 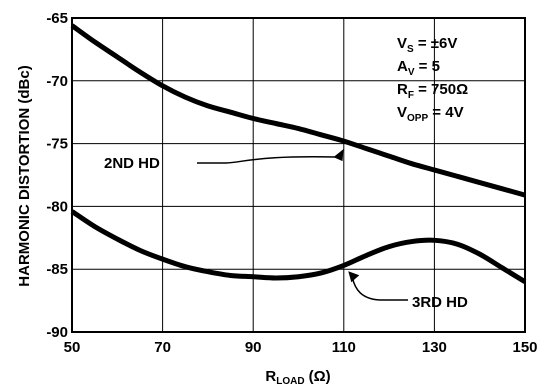 I want to click on condition-subscript: V, so click(x=411, y=72).